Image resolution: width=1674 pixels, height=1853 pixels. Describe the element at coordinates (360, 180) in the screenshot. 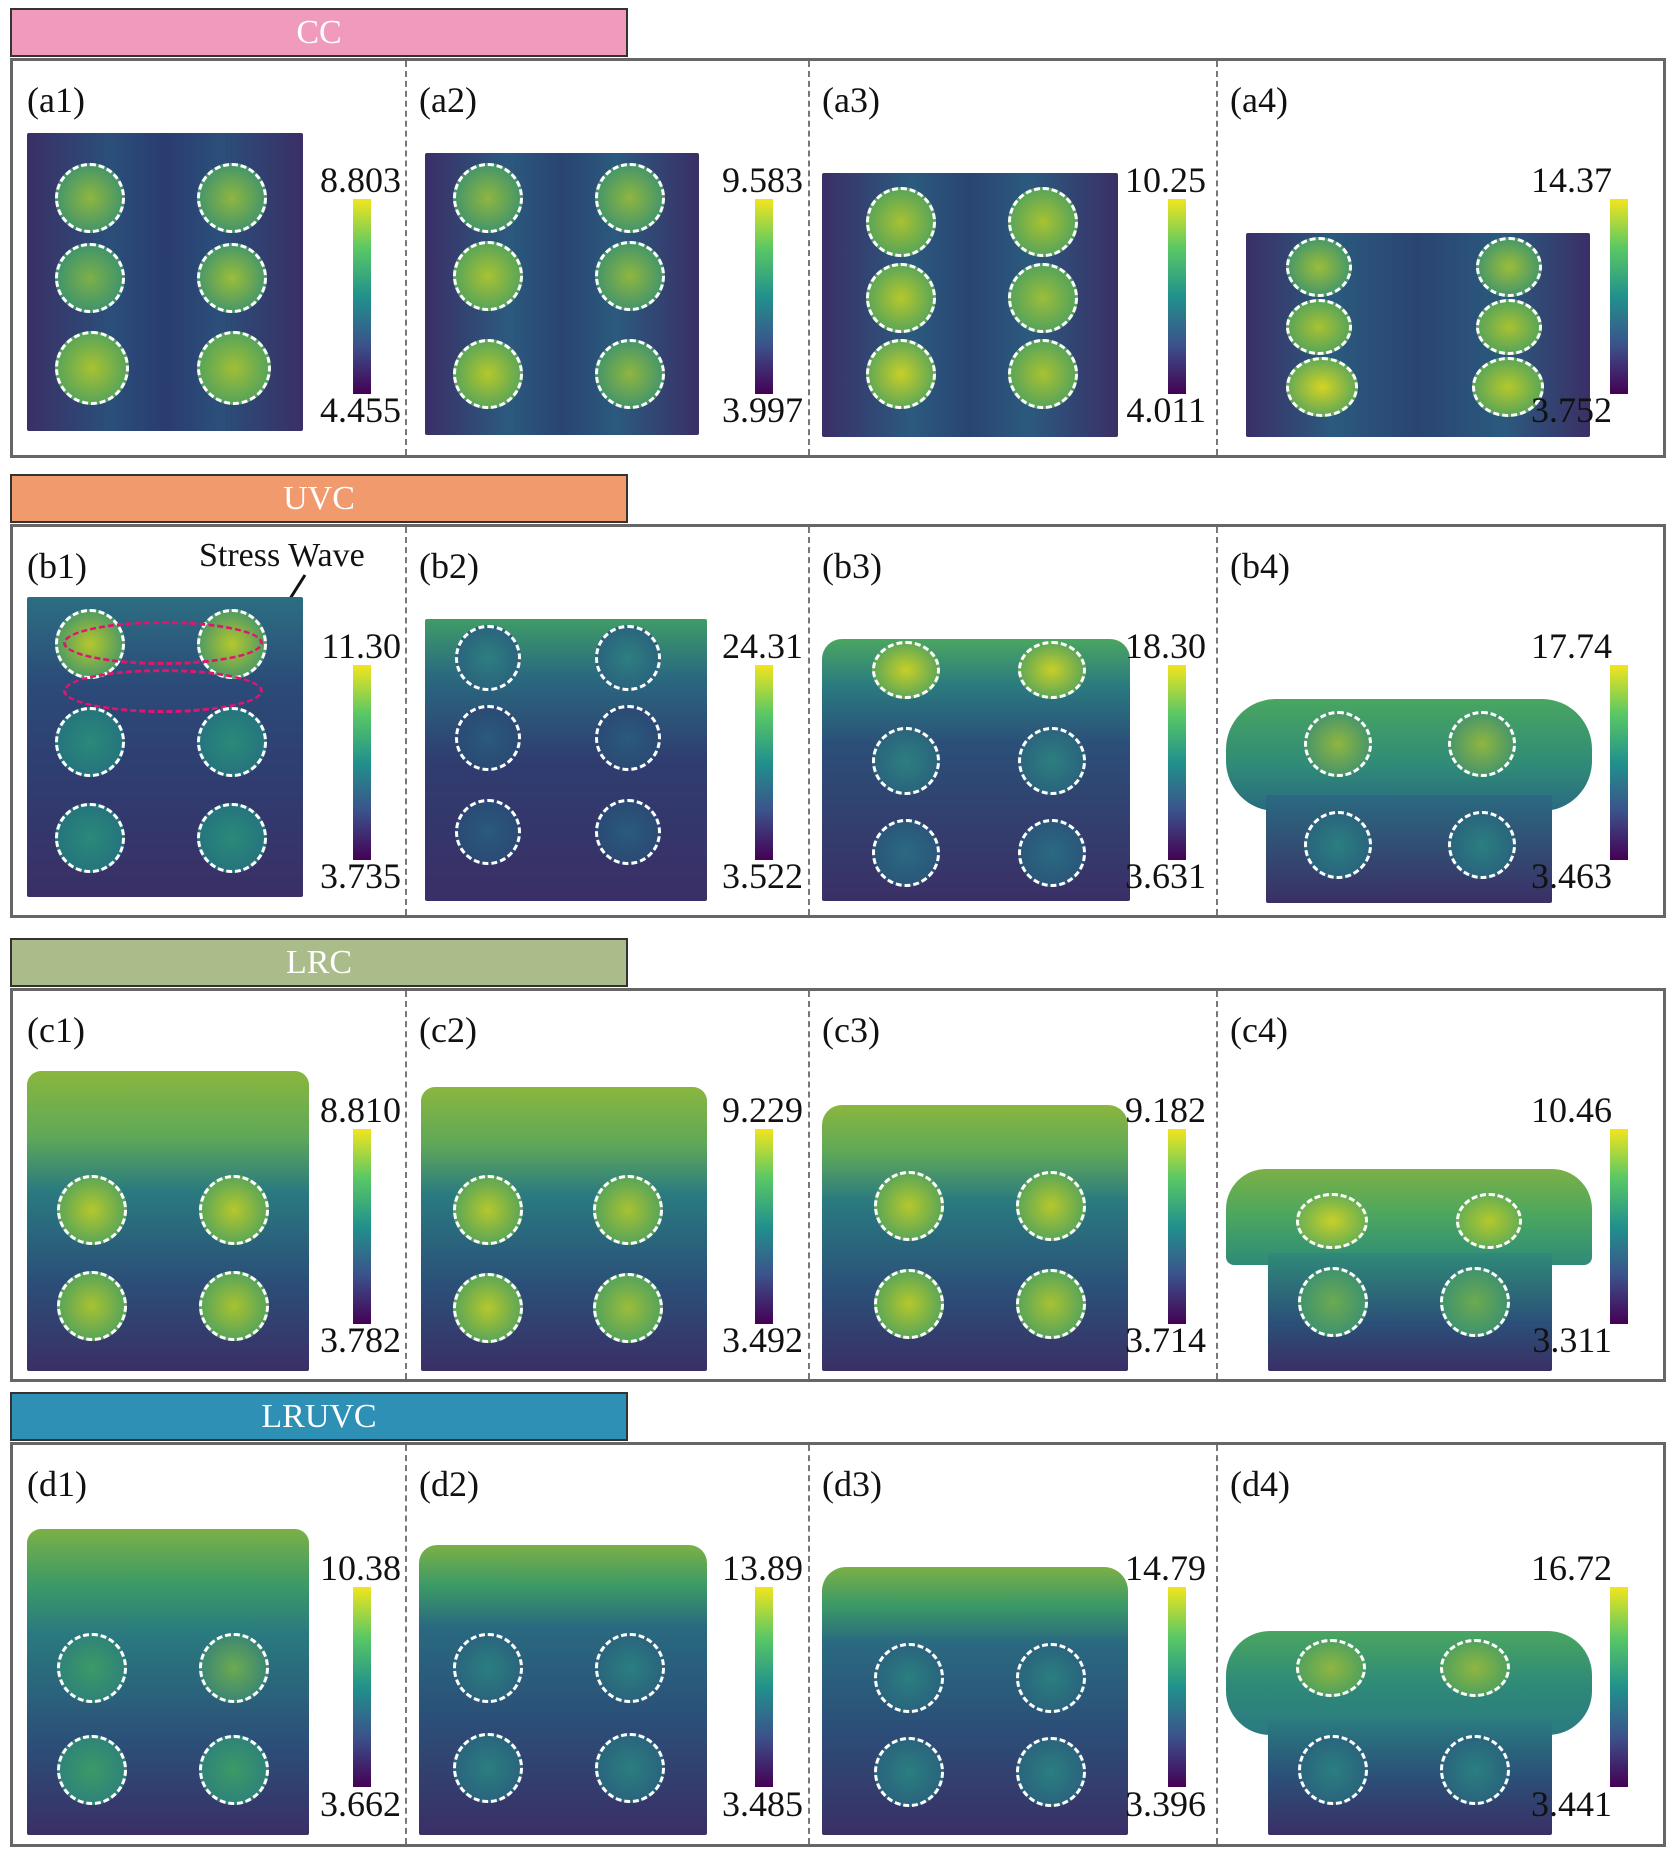

I see `colorbar-max: 8.803` at that location.